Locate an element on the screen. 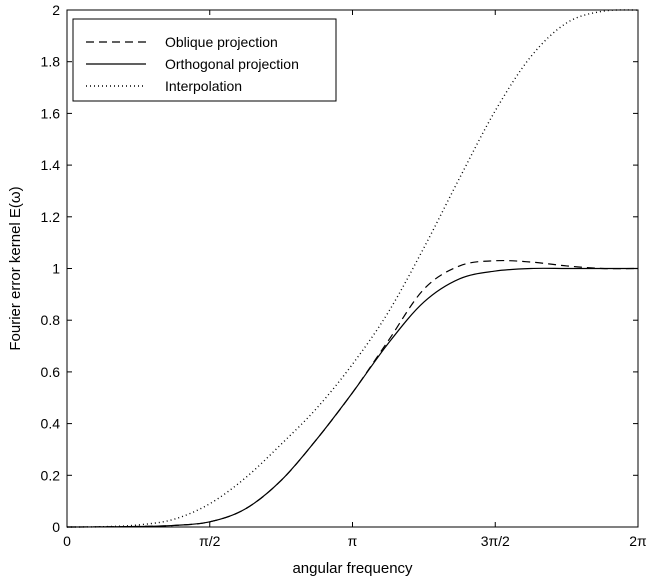  x-axis-label: angular frequency is located at coordinates (352, 568).